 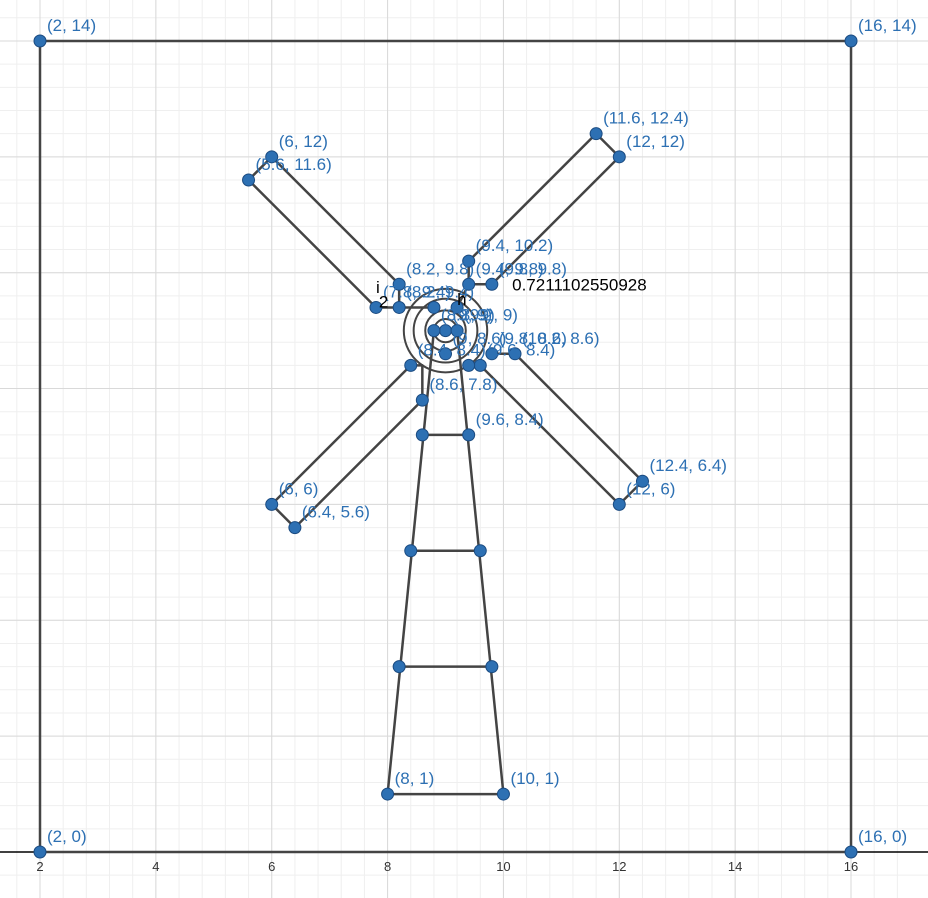 I want to click on misc-labels: 0.7211102550928 i2 h, so click(x=511, y=293).